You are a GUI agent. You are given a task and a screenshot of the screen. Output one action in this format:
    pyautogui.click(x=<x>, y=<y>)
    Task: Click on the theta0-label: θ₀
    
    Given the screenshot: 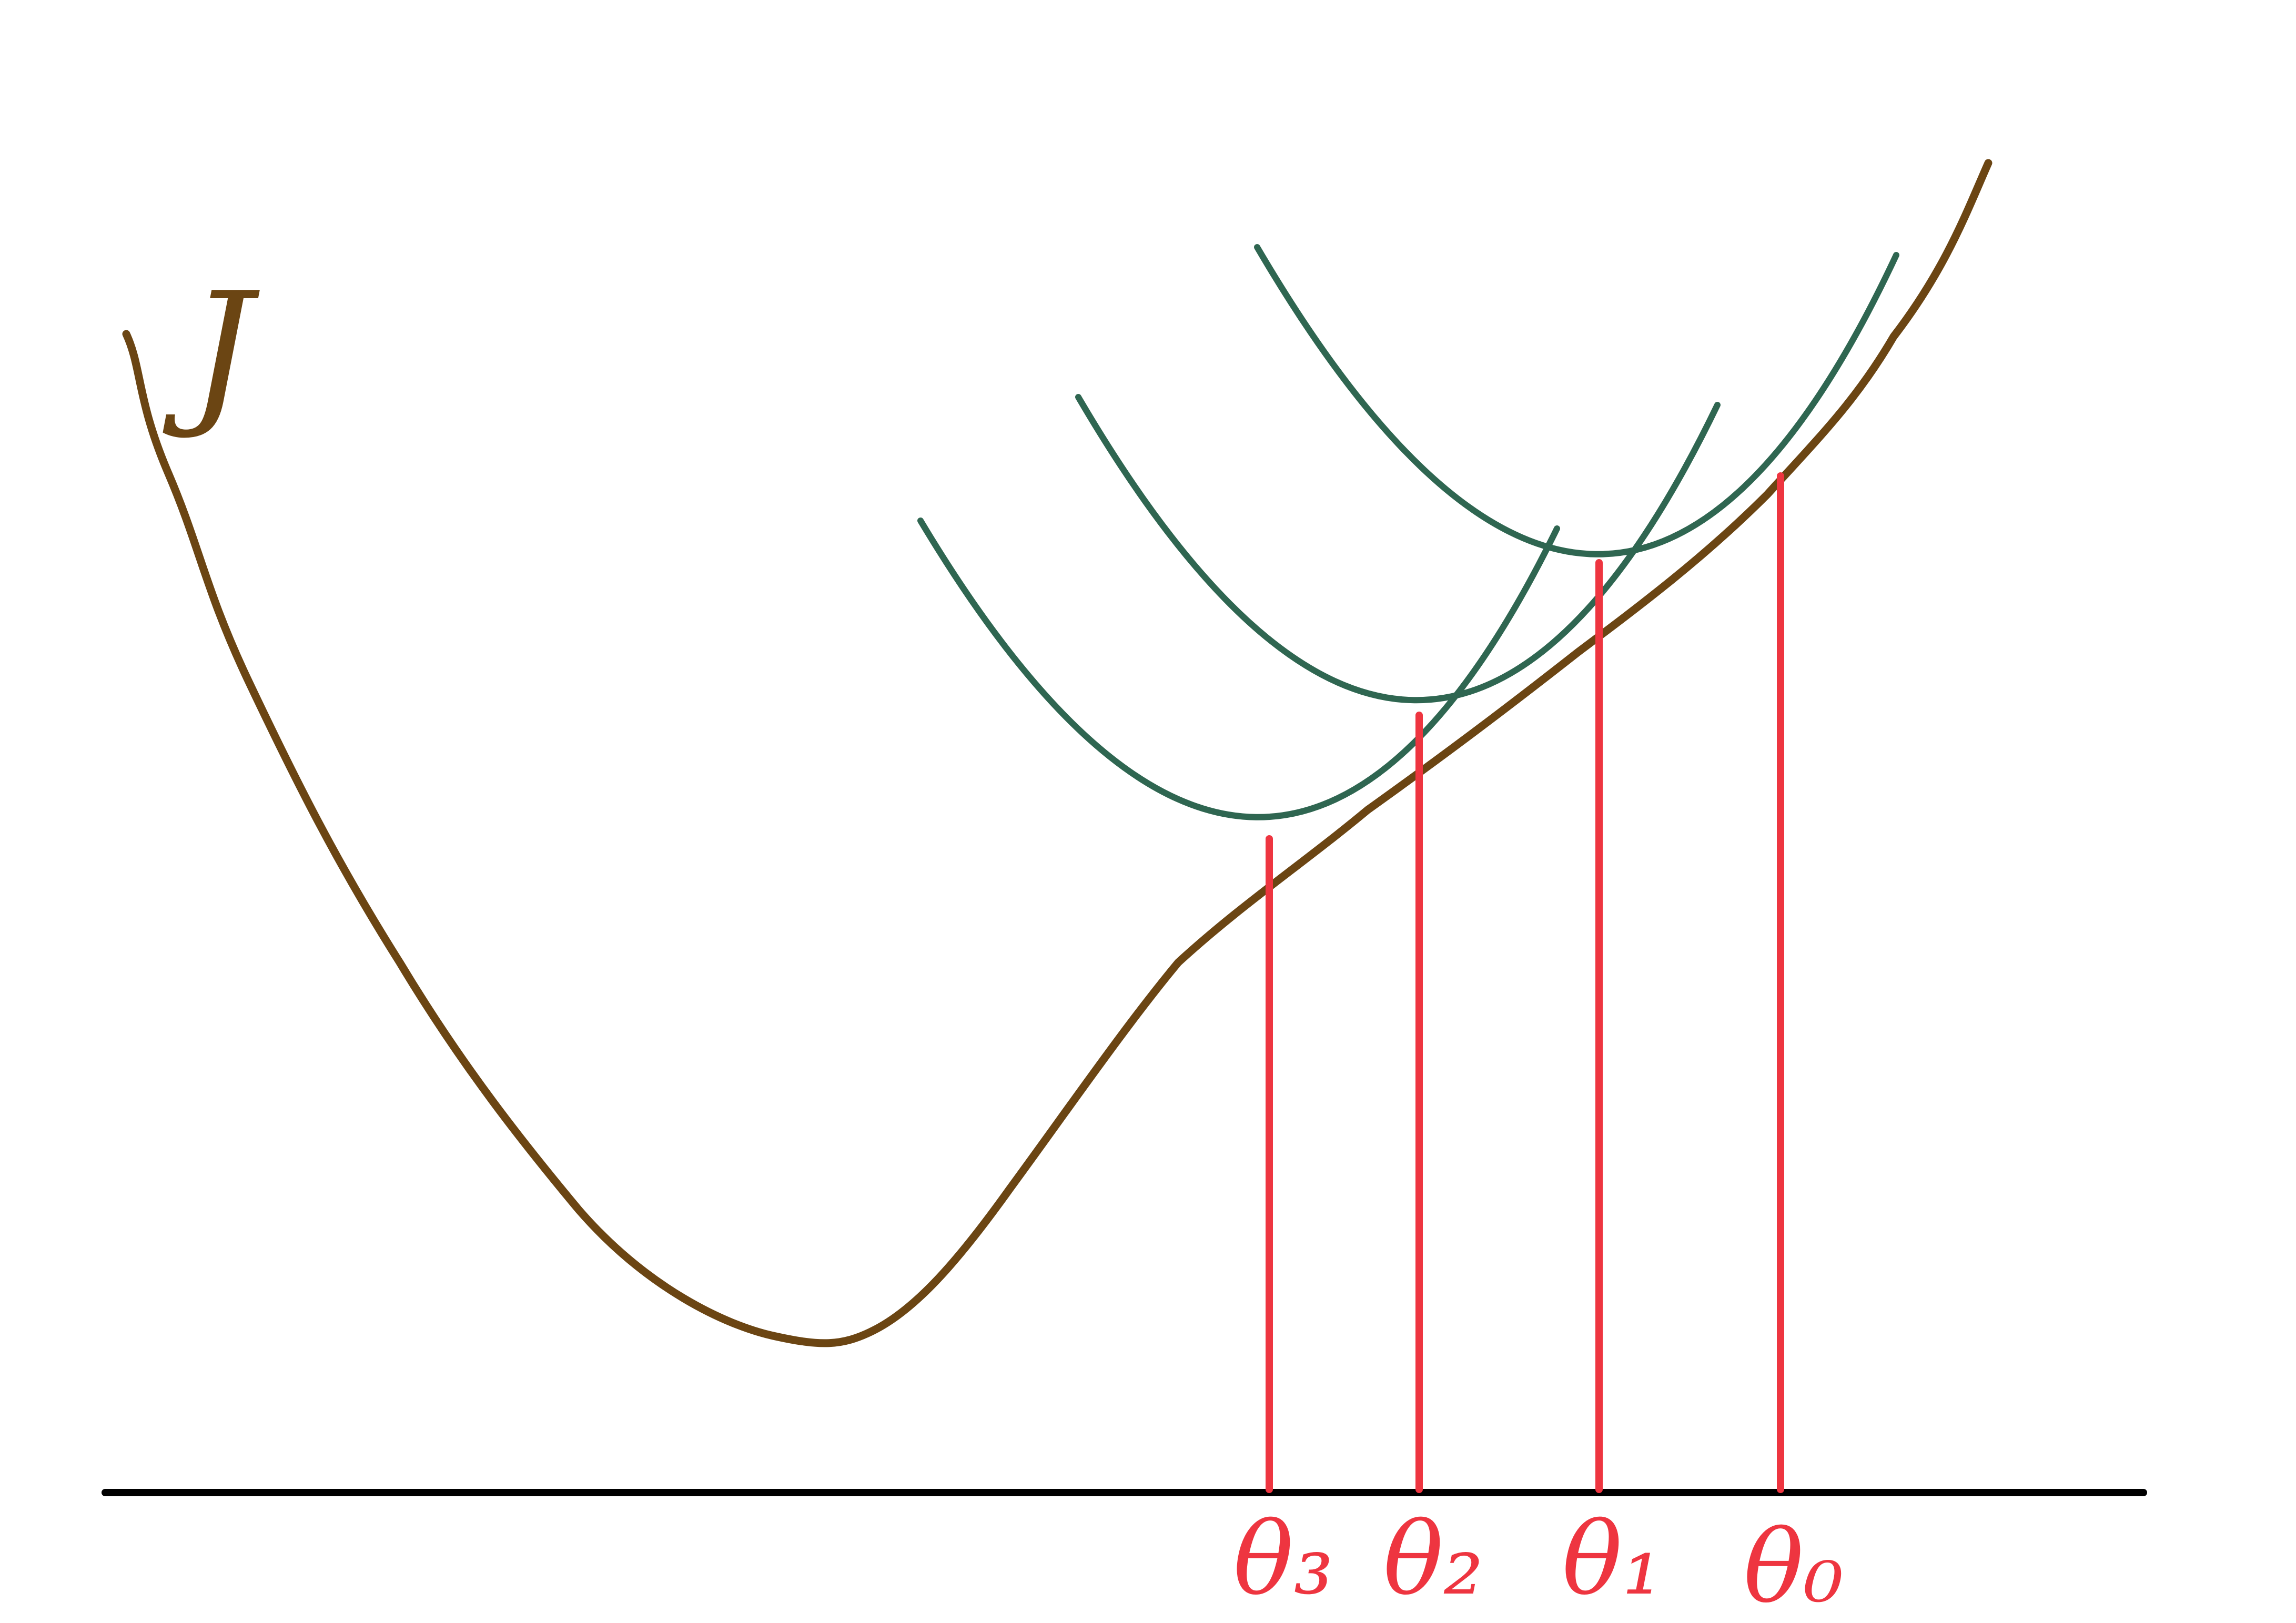 What is the action you would take?
    pyautogui.click(x=1794, y=1566)
    